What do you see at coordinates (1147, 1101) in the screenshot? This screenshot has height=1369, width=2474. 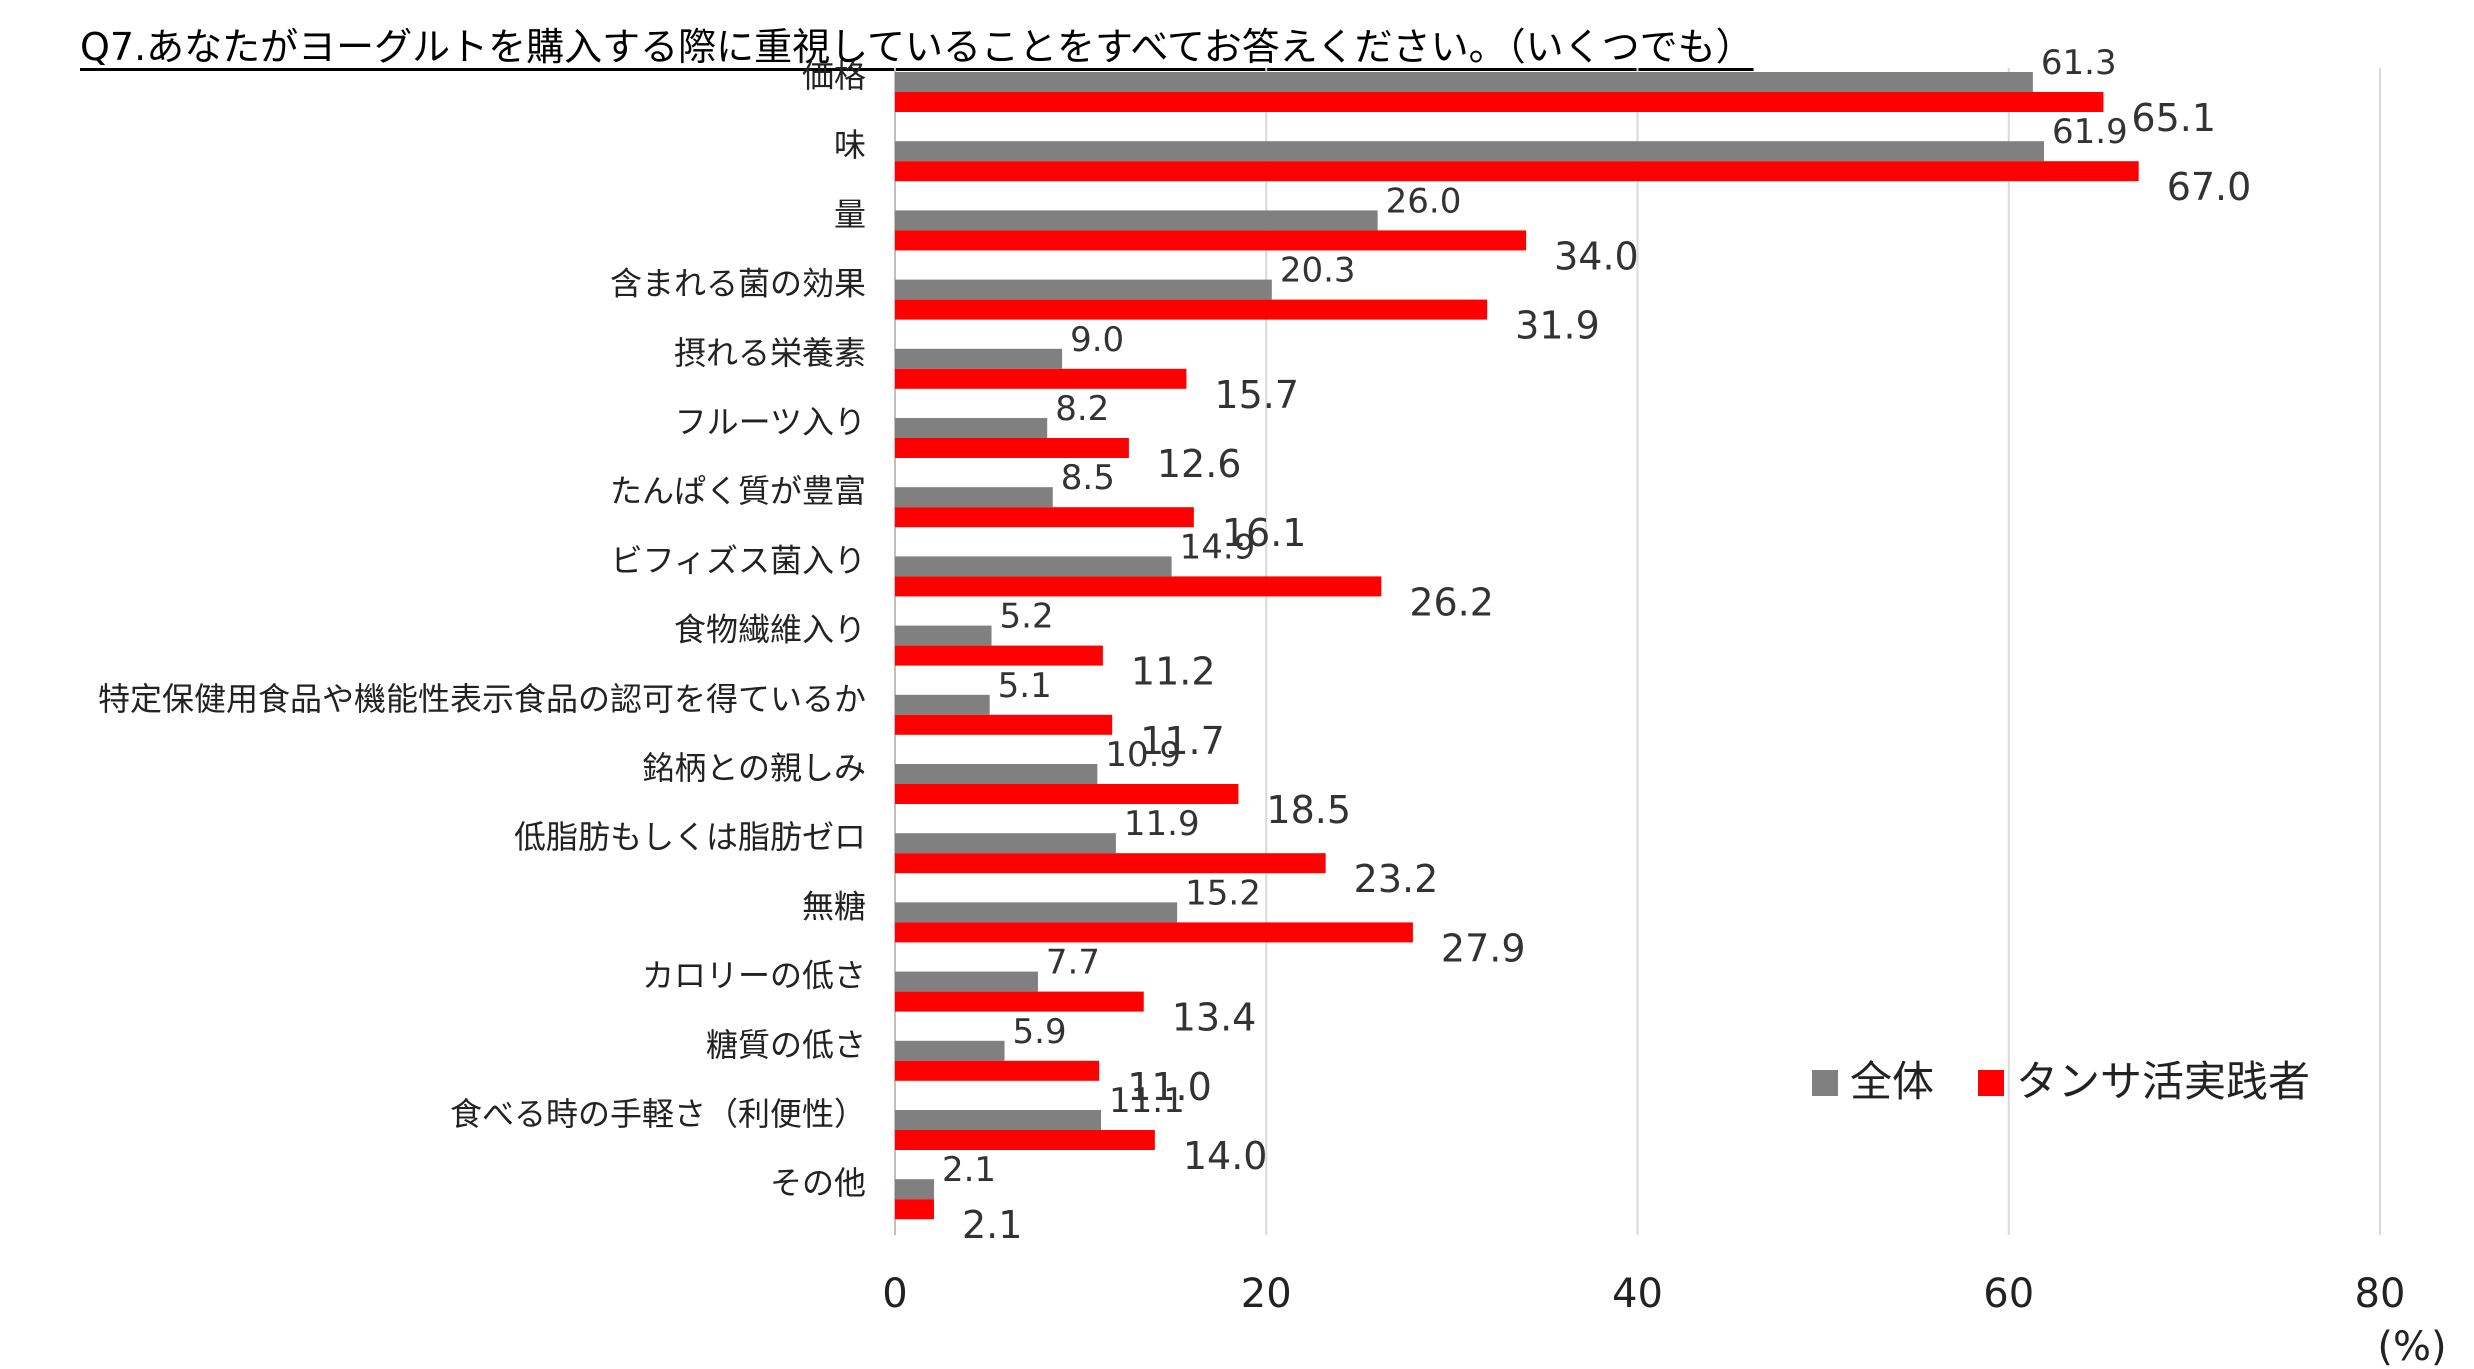 I see `value-label-all: 11.1` at bounding box center [1147, 1101].